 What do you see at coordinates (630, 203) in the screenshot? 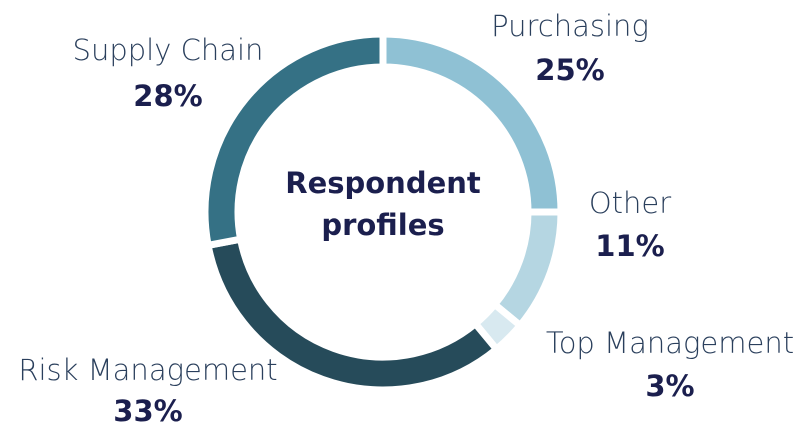
I see `segment-name: Other` at bounding box center [630, 203].